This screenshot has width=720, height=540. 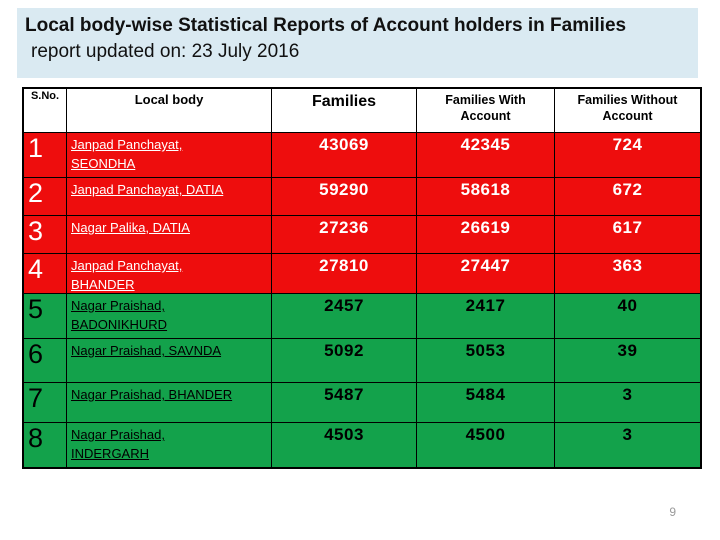 I want to click on local-body-link: Janpad Panchayat, DATIA, so click(x=147, y=189).